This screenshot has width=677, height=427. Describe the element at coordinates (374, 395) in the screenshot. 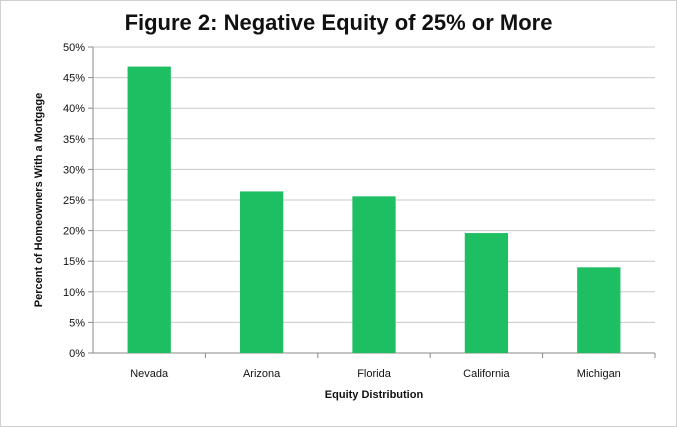

I see `x-axis-label: Equity Distribution` at that location.